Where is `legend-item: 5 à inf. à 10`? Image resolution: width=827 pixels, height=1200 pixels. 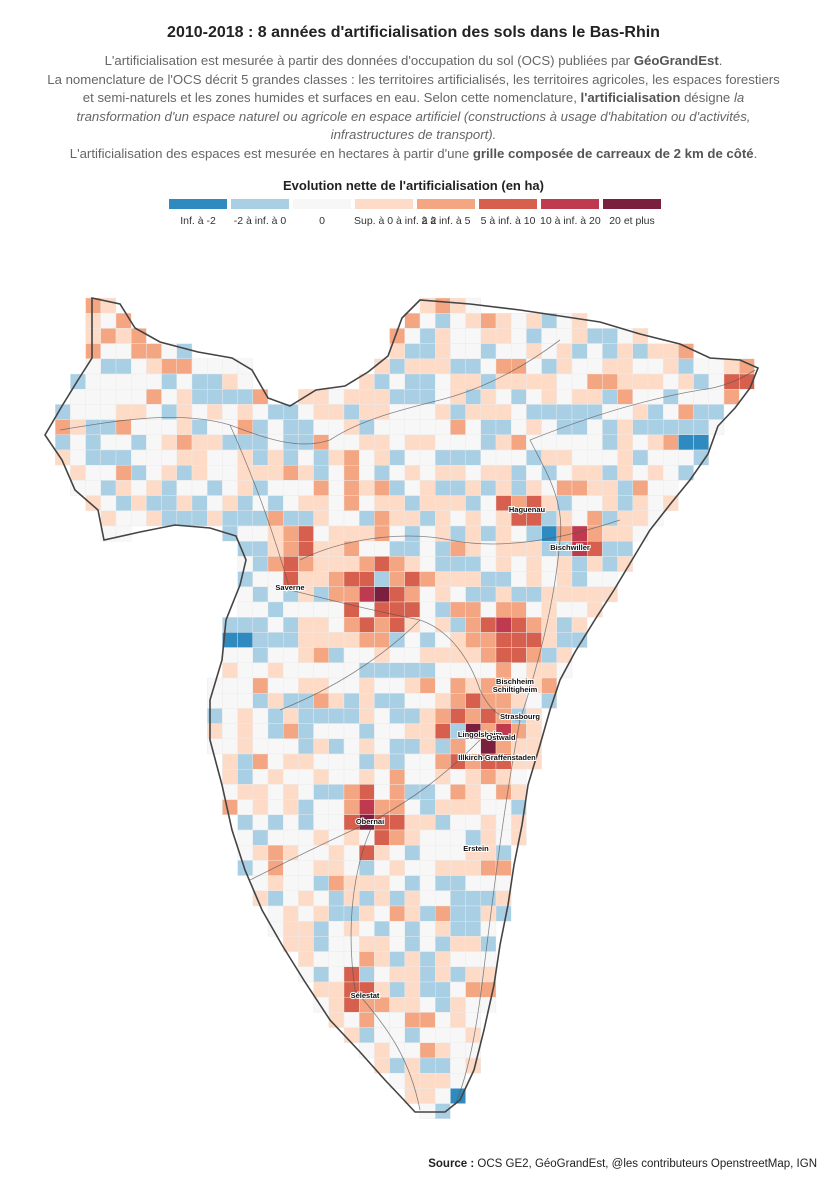
legend-item: 5 à inf. à 10 is located at coordinates (508, 213).